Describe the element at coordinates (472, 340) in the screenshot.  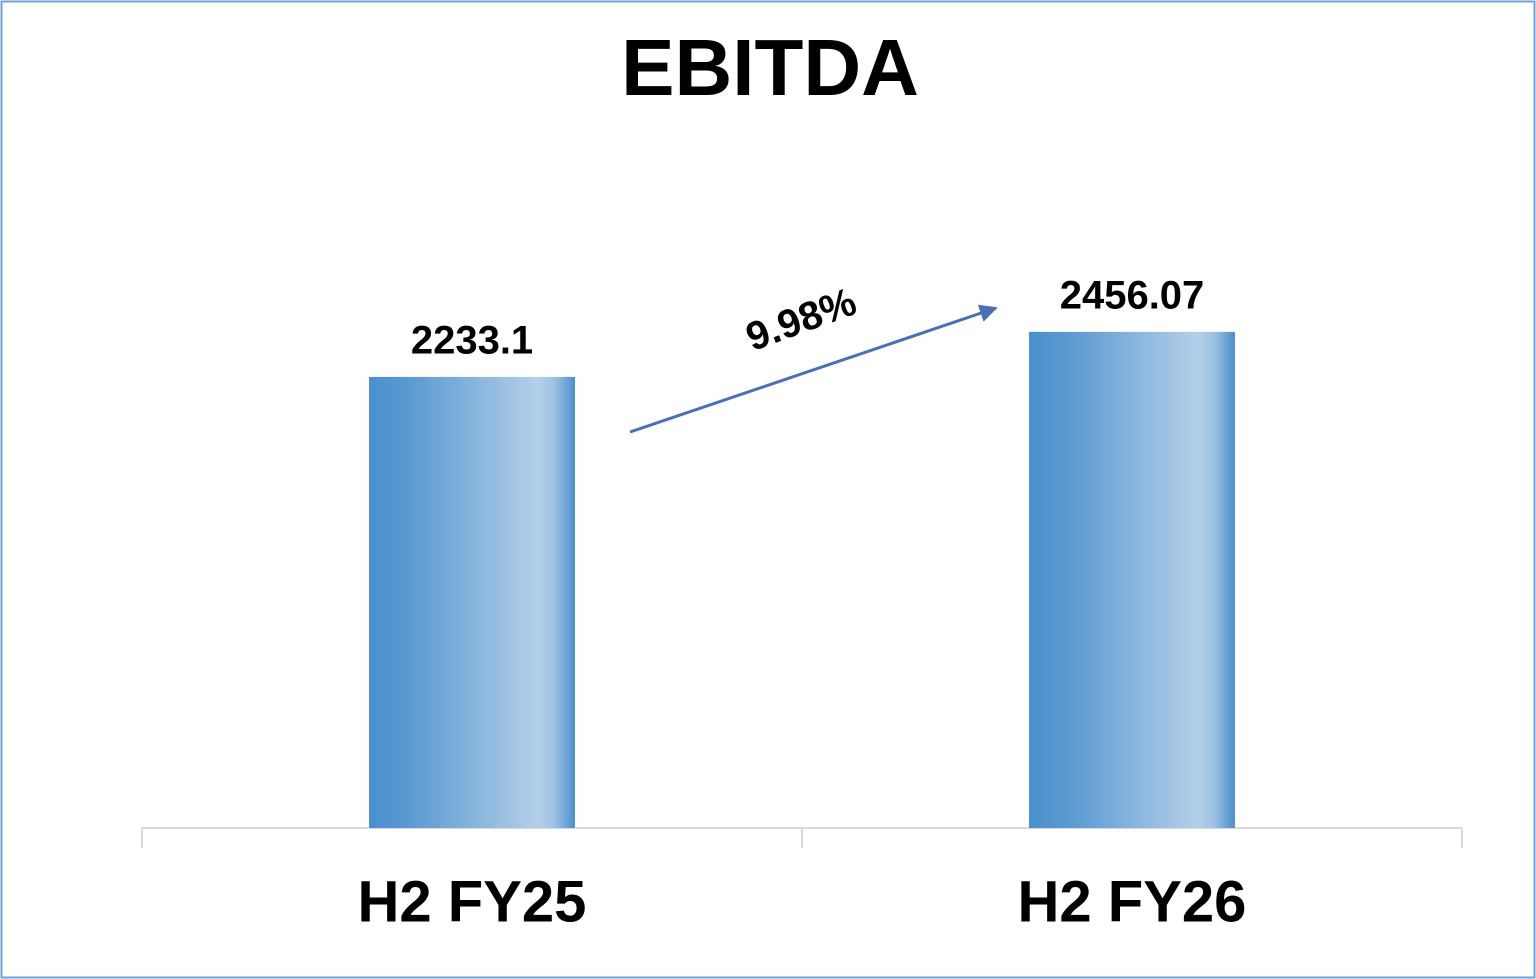
I see `value-label: 2233.1` at that location.